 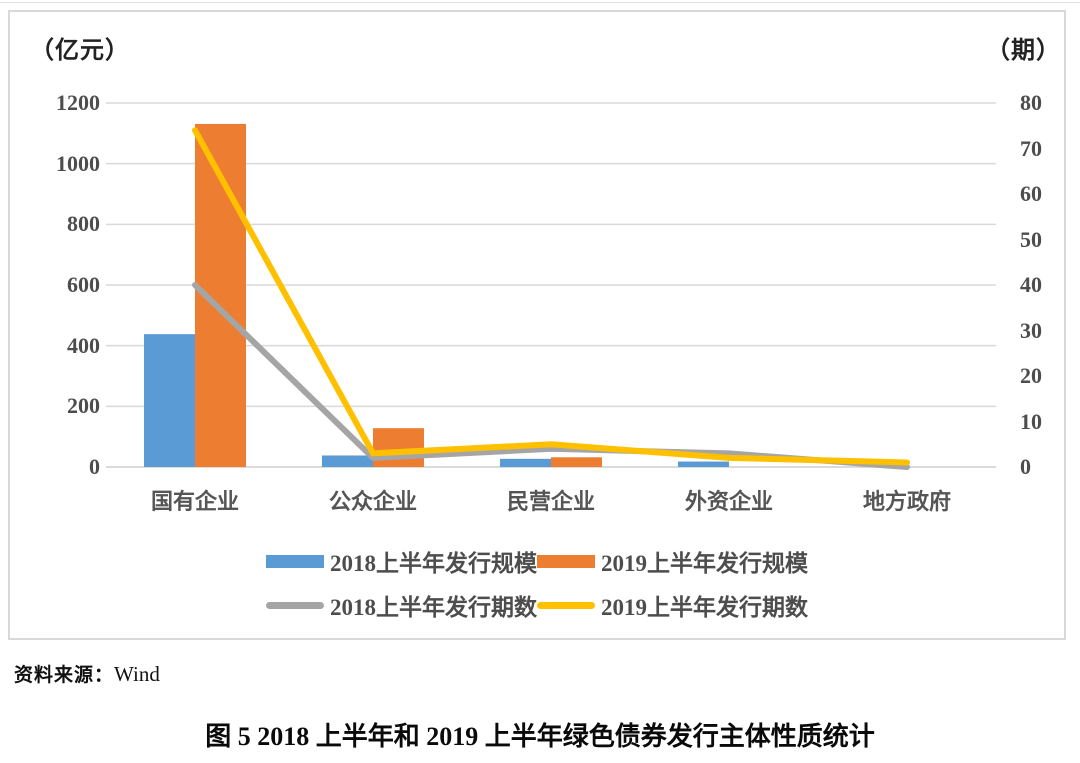 What do you see at coordinates (1031, 330) in the screenshot?
I see `right-axis-tick-label: 30` at bounding box center [1031, 330].